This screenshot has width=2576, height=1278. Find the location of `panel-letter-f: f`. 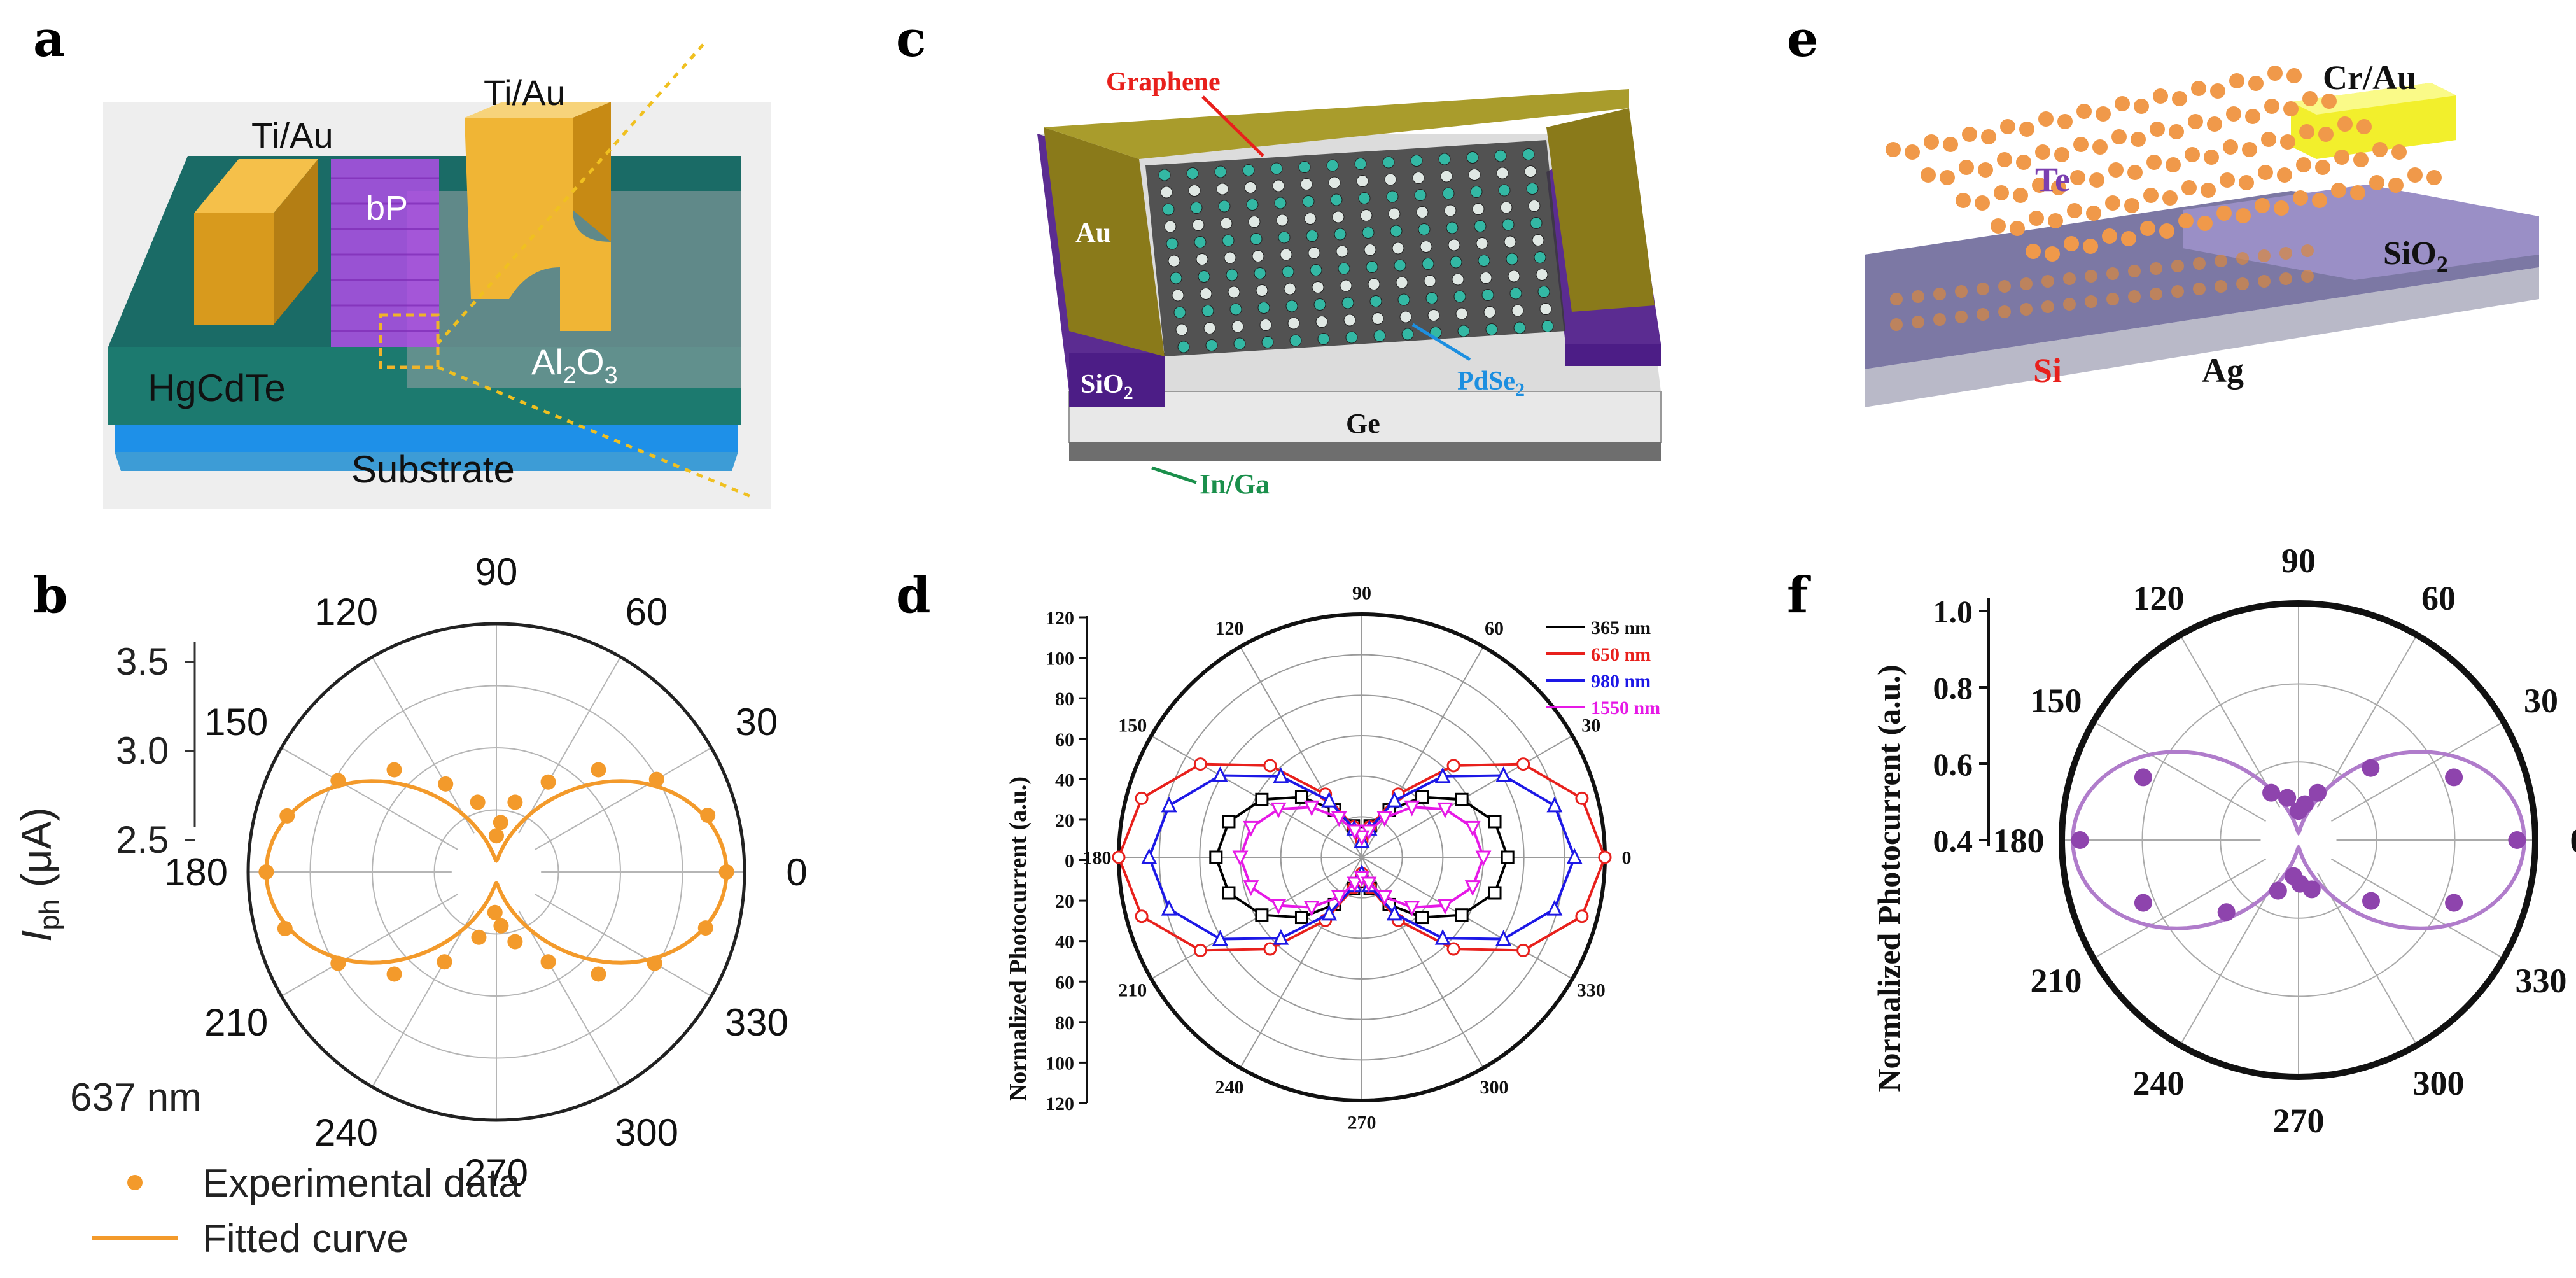

panel-letter-f: f is located at coordinates (1799, 595).